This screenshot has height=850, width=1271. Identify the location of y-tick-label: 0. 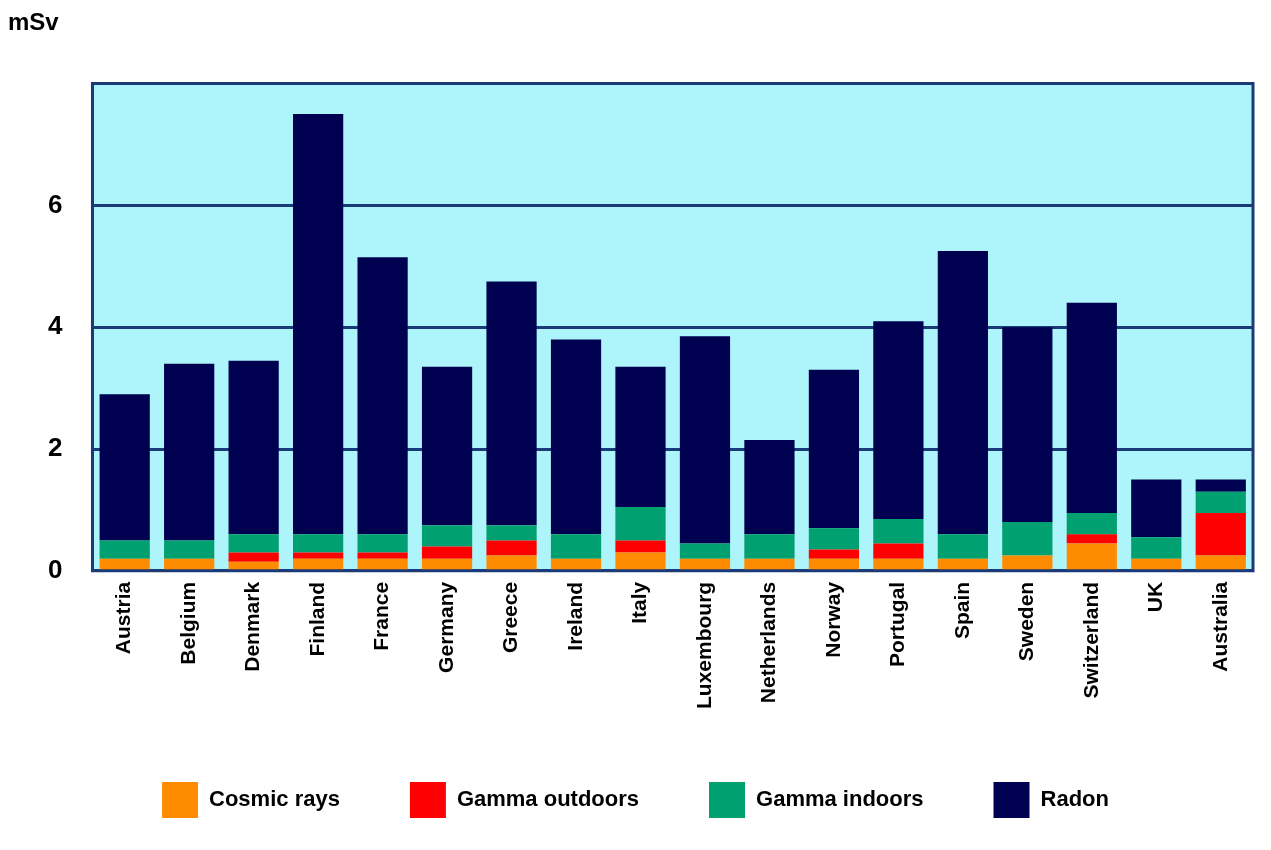
(55, 569).